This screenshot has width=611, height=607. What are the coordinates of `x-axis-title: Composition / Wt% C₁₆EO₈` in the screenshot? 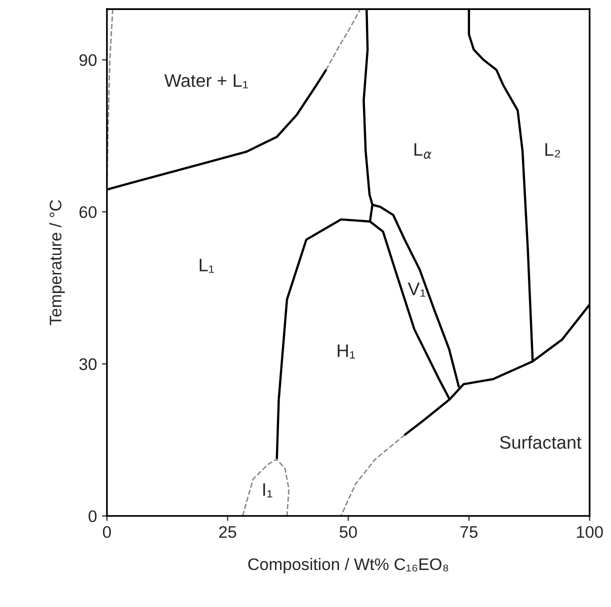 It's located at (348, 566).